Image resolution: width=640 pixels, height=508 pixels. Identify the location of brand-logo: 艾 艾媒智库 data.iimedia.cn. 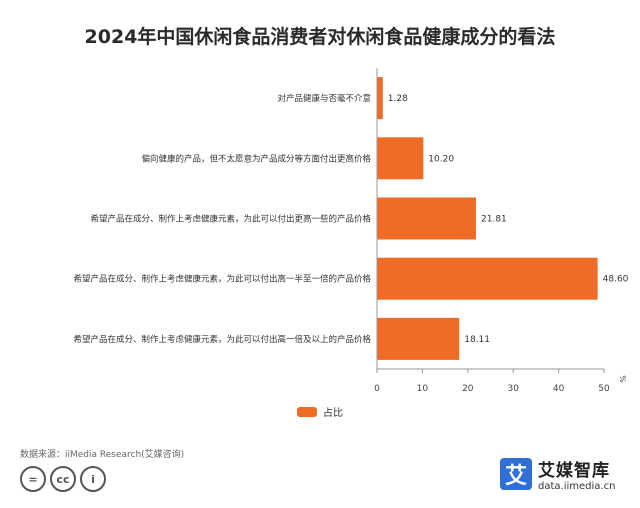
(557, 474).